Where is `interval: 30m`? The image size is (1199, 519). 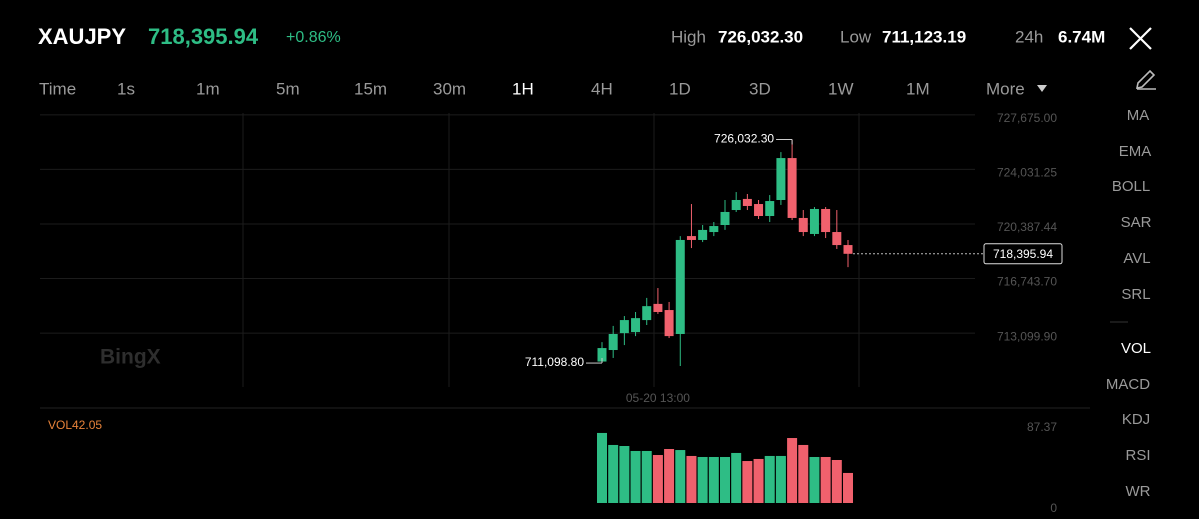
interval: 30m is located at coordinates (449, 88).